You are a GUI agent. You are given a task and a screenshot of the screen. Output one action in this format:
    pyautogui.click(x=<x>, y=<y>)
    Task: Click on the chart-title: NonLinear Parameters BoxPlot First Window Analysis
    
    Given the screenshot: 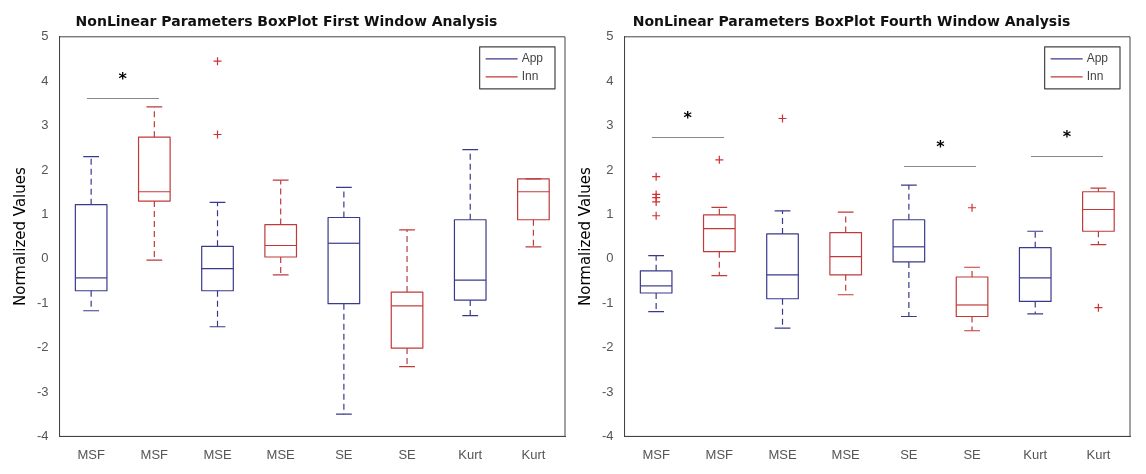 What is the action you would take?
    pyautogui.click(x=286, y=21)
    